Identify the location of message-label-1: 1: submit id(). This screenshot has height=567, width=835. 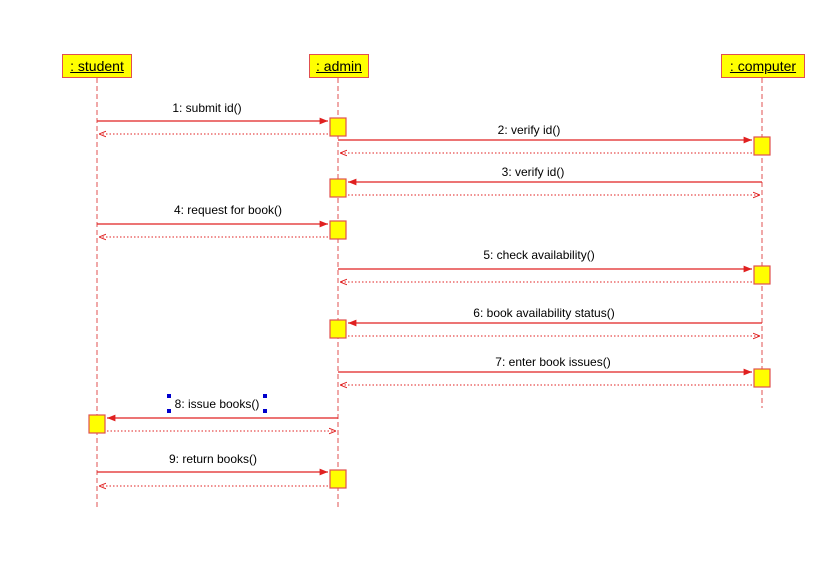
(207, 108).